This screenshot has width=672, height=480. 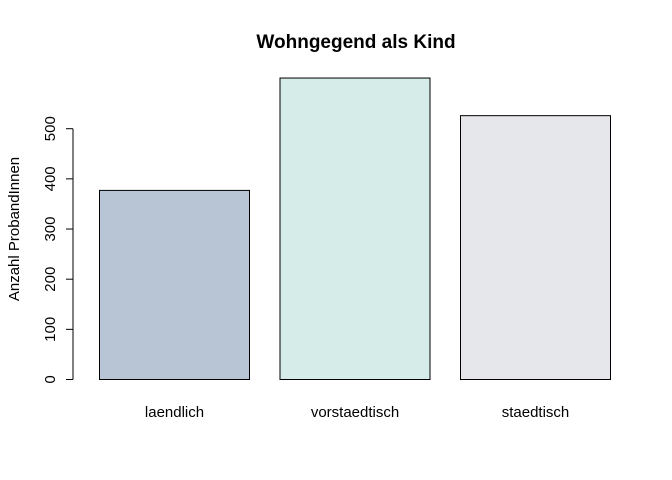 What do you see at coordinates (50, 329) in the screenshot?
I see `y-tick-label-100: 100` at bounding box center [50, 329].